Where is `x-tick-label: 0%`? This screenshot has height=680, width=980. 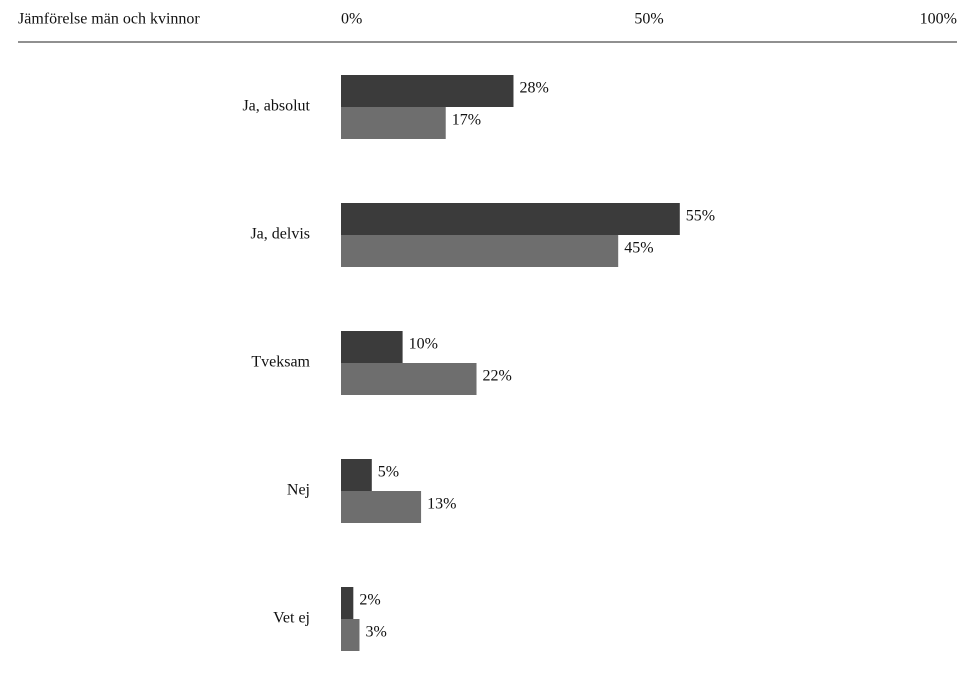 x-tick-label: 0% is located at coordinates (351, 19).